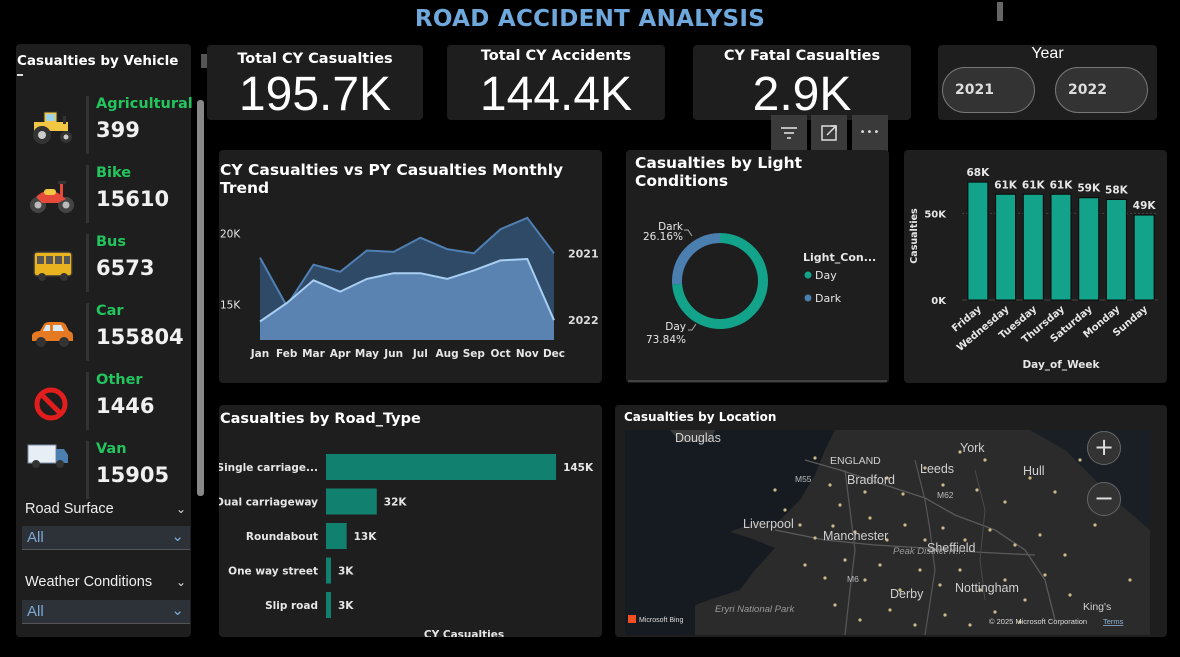  I want to click on leader-line, so click(688, 233).